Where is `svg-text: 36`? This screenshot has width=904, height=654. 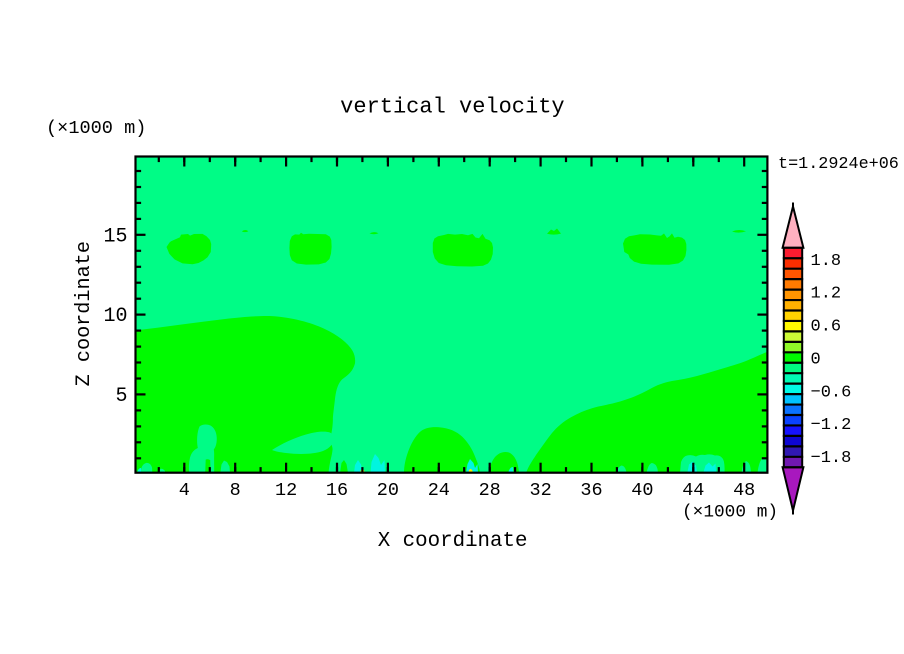 svg-text: 36 is located at coordinates (591, 490).